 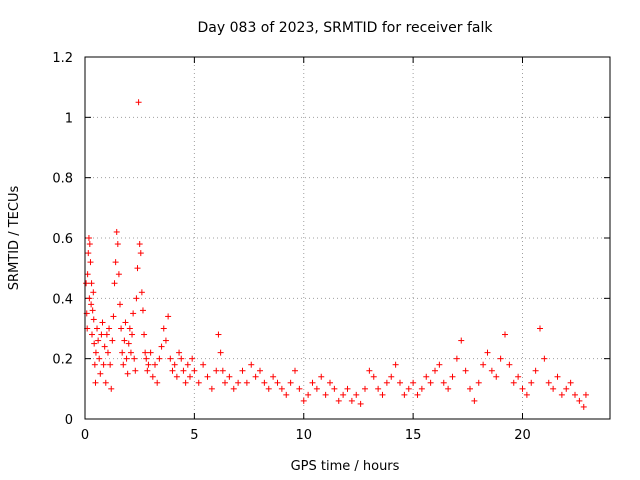 I want to click on y-tick-label: 0.6, so click(x=62, y=239).